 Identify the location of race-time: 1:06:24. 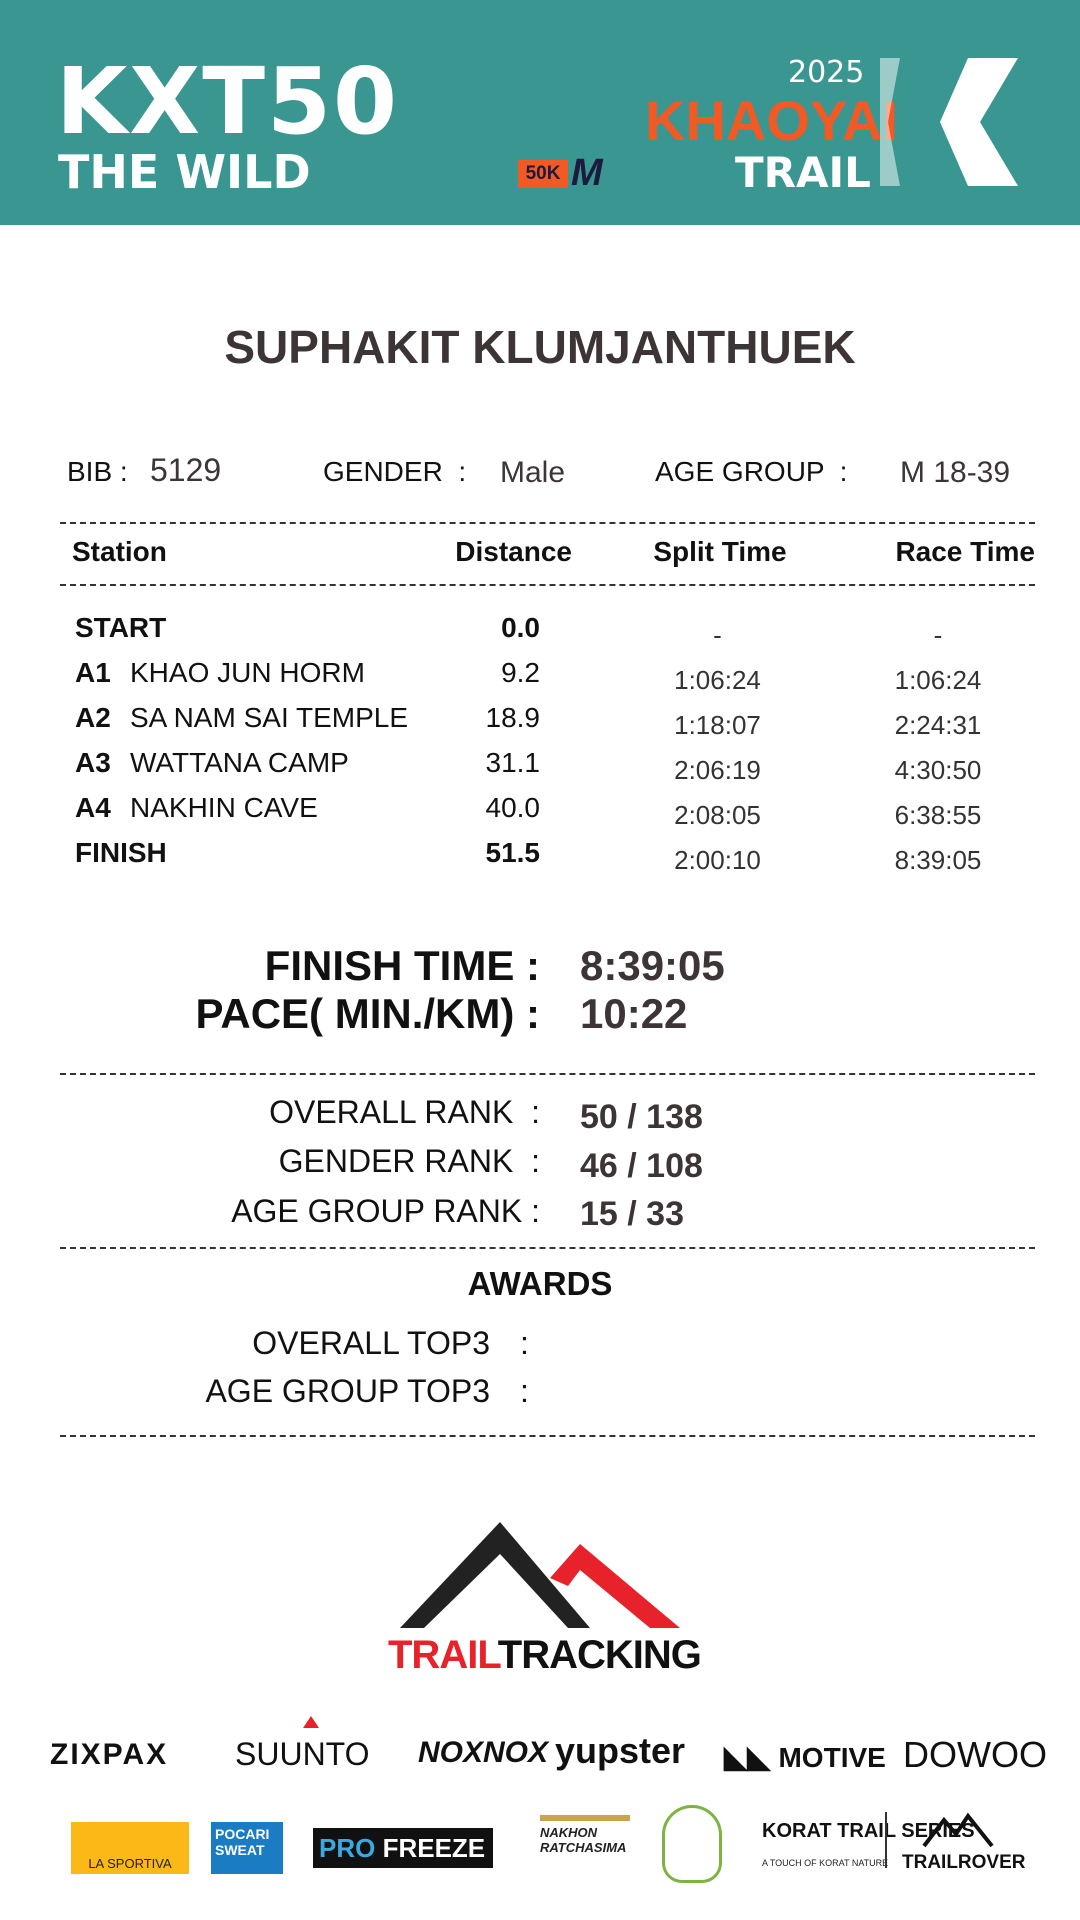
(938, 680).